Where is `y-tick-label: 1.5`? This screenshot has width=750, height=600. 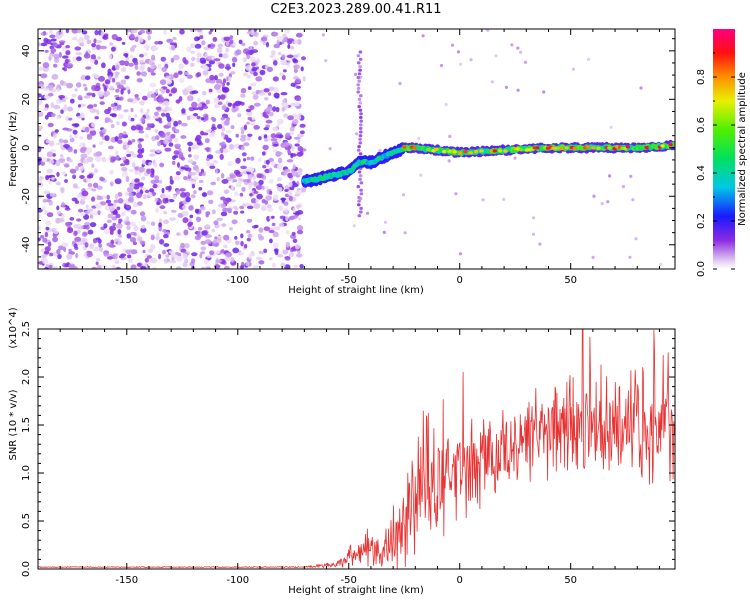
y-tick-label: 1.5 is located at coordinates (26, 425).